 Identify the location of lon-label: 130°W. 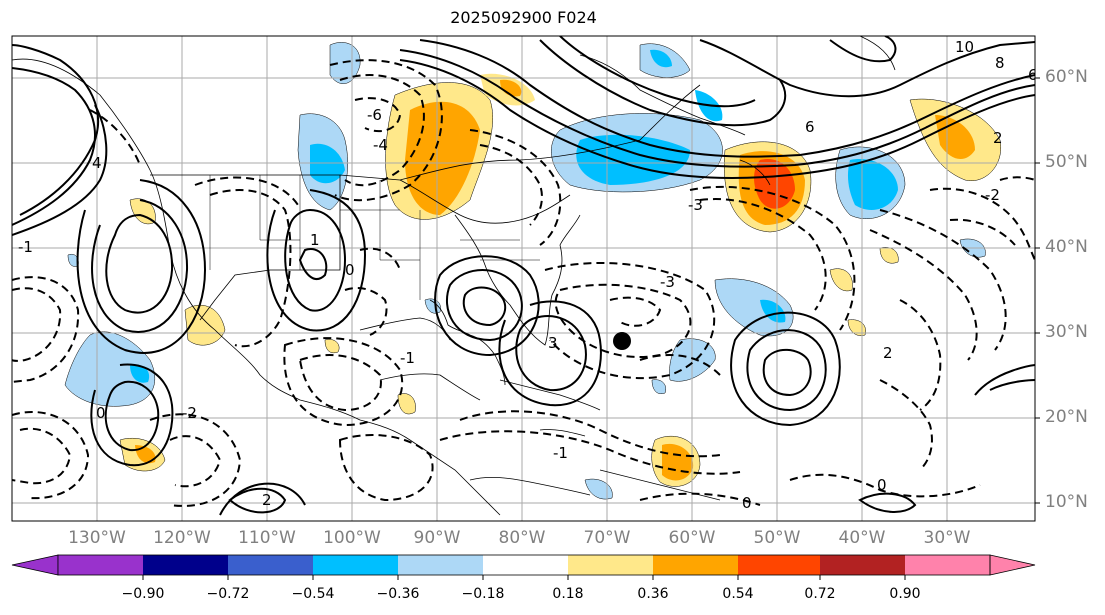
(97, 538).